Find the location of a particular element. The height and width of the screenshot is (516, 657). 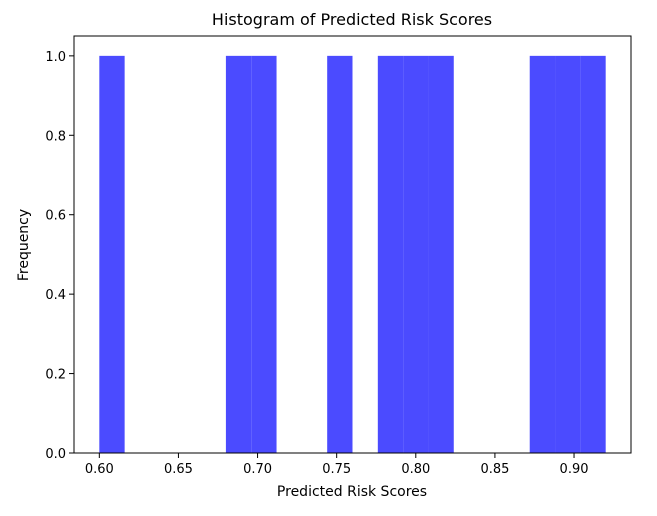

x-tick-label: 0.75 is located at coordinates (336, 469).